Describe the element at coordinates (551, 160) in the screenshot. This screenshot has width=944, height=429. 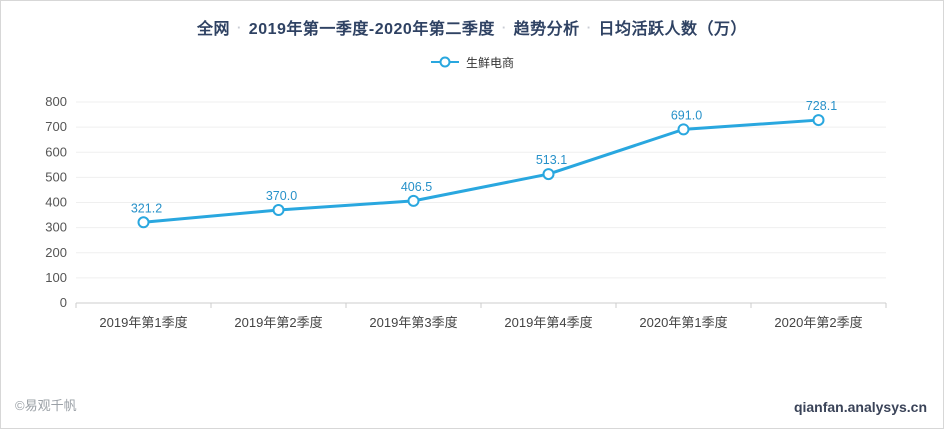
I see `data-point-label: 513.1` at that location.